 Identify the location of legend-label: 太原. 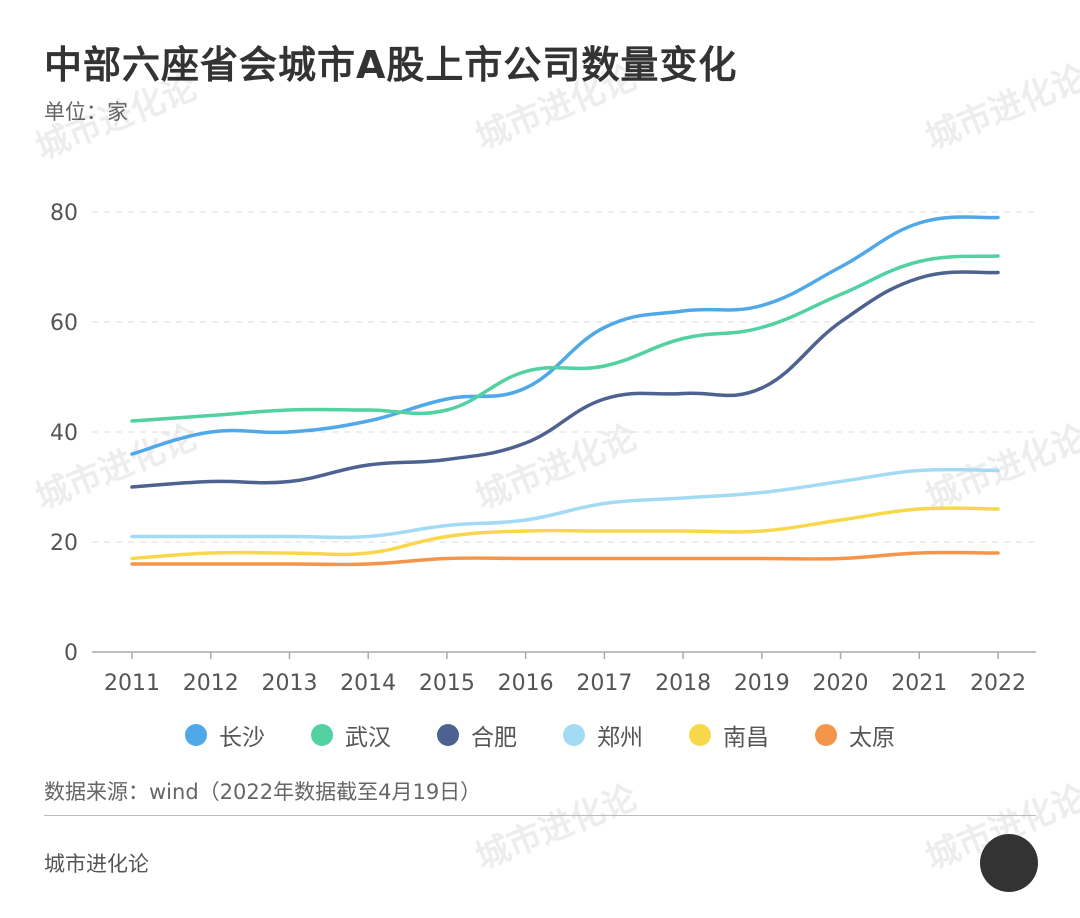
(872, 738).